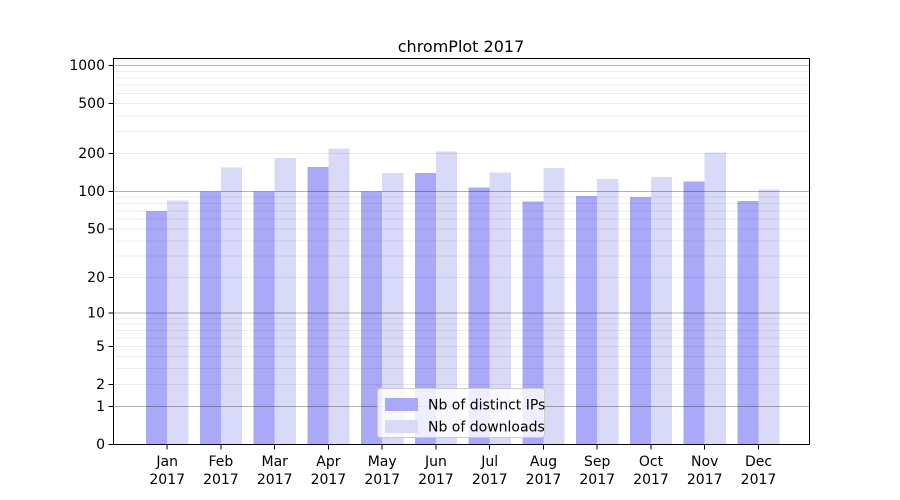  Describe the element at coordinates (640, 321) in the screenshot. I see `bar-nb-of-distinct-ips-Oct` at that location.